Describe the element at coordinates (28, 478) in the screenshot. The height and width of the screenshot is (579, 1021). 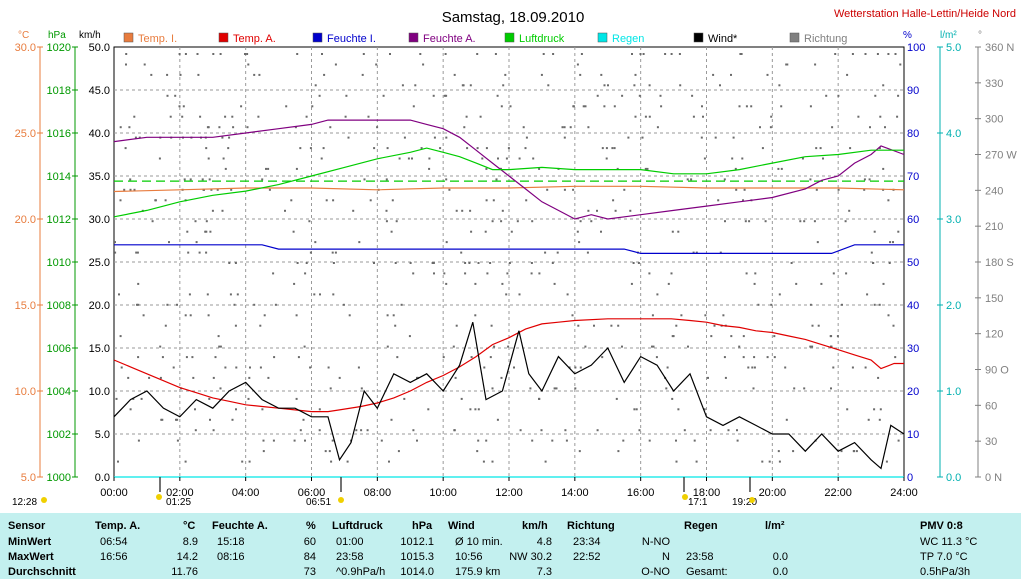
I see `tick-temp: 5.0` at that location.